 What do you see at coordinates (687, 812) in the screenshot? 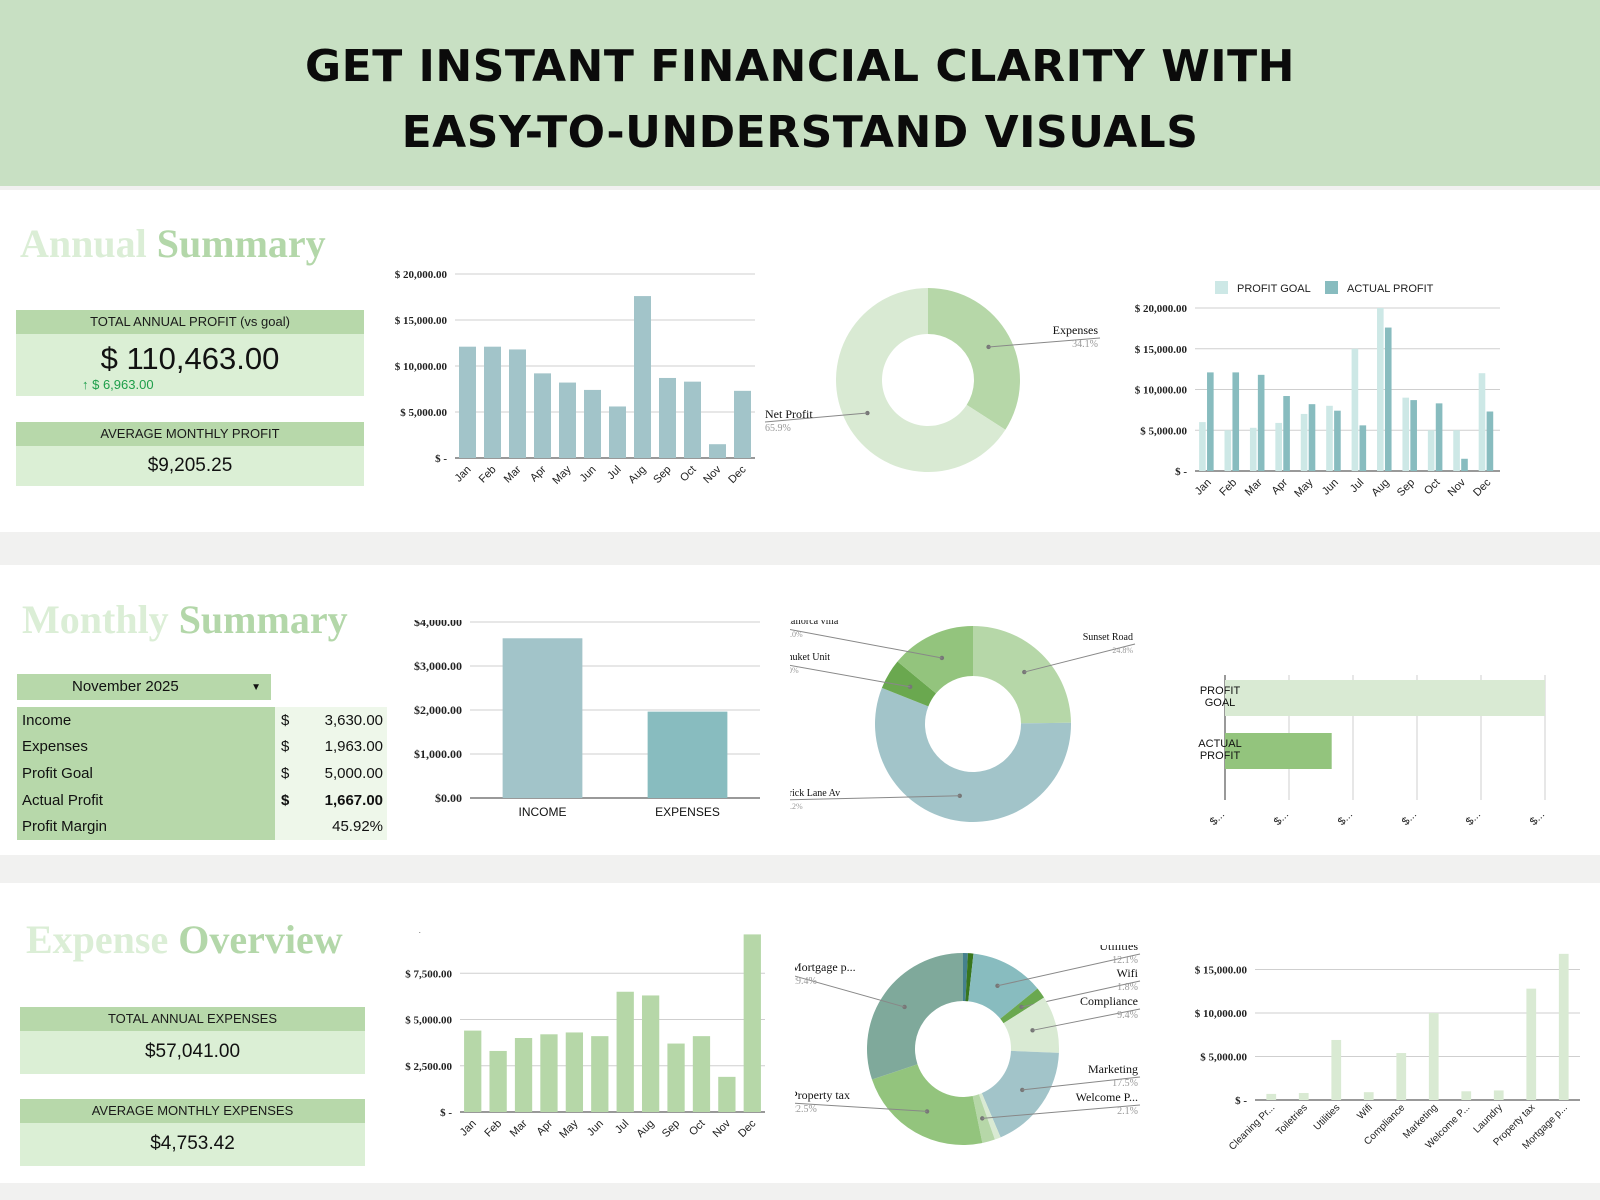
I see `x-tick-label: EXPENSES` at bounding box center [687, 812].